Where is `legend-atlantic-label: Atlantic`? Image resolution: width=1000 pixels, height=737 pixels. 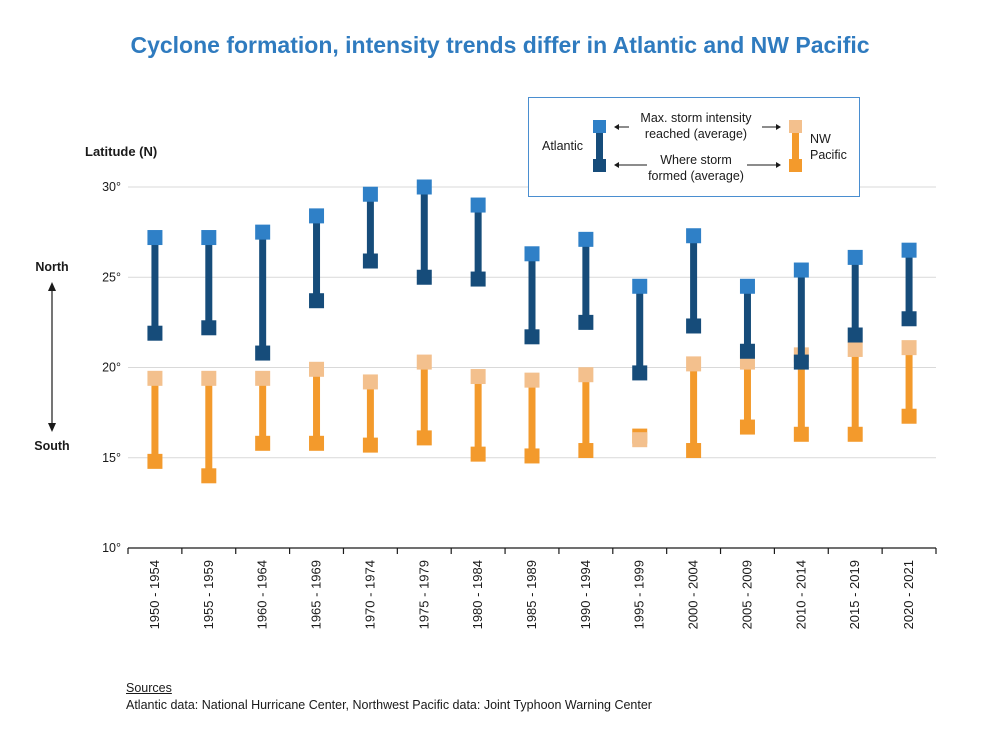 legend-atlantic-label: Atlantic is located at coordinates (562, 146).